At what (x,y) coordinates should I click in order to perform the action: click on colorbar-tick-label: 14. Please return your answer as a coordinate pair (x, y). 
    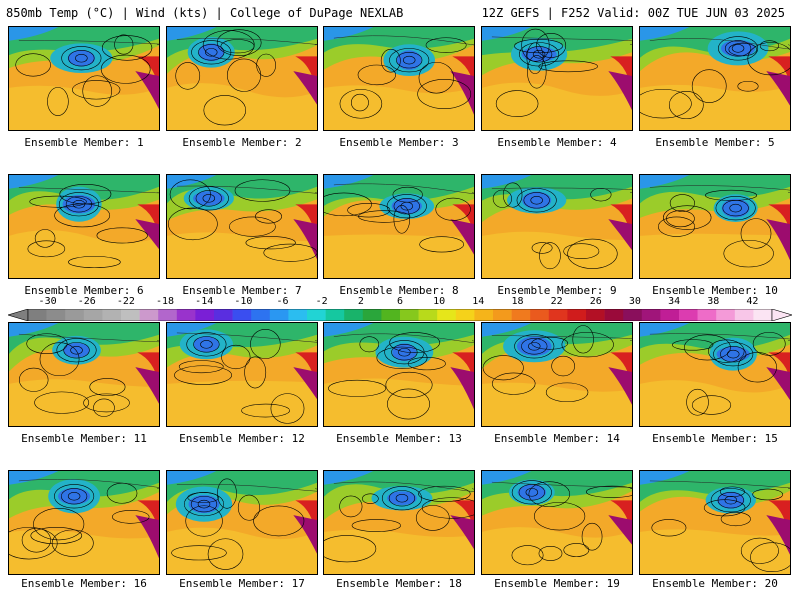
    Looking at the image, I should click on (478, 301).